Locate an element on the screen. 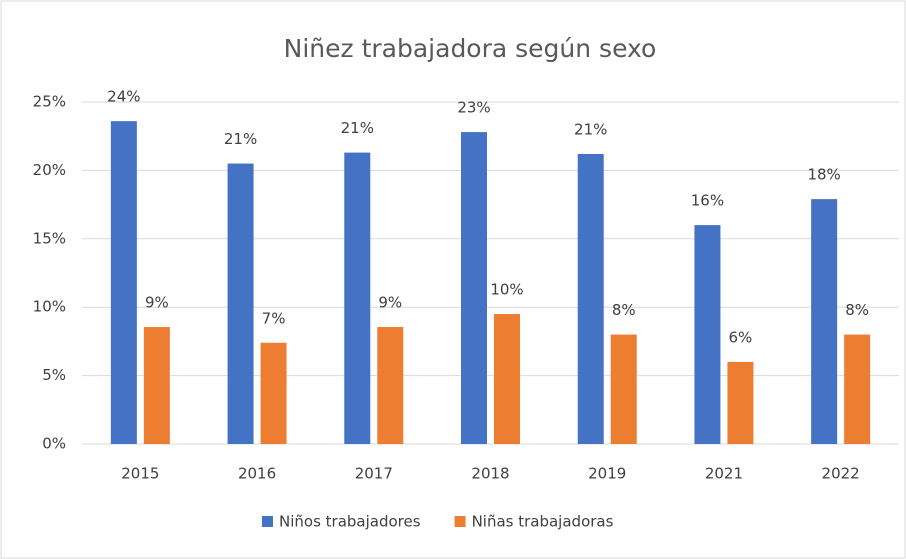 Image resolution: width=906 pixels, height=559 pixels. data-label: 18% is located at coordinates (823, 175).